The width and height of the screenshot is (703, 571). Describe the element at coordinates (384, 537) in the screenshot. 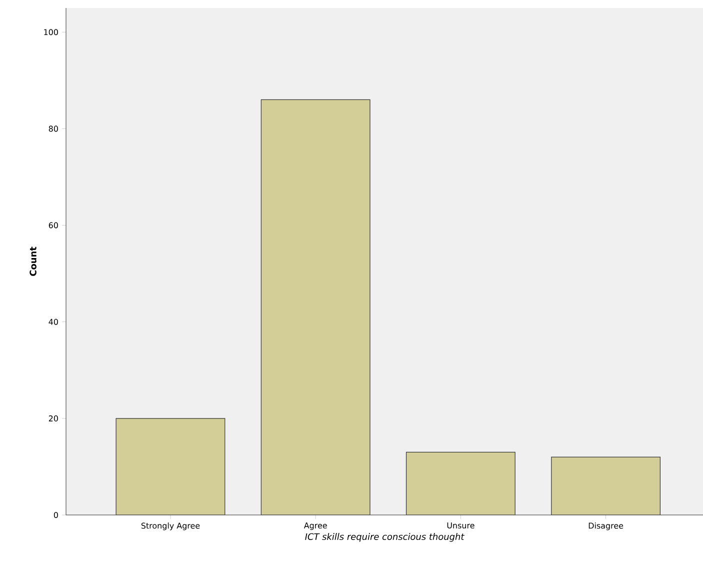

I see `x-axis-title: ICT skills require conscious thought` at that location.